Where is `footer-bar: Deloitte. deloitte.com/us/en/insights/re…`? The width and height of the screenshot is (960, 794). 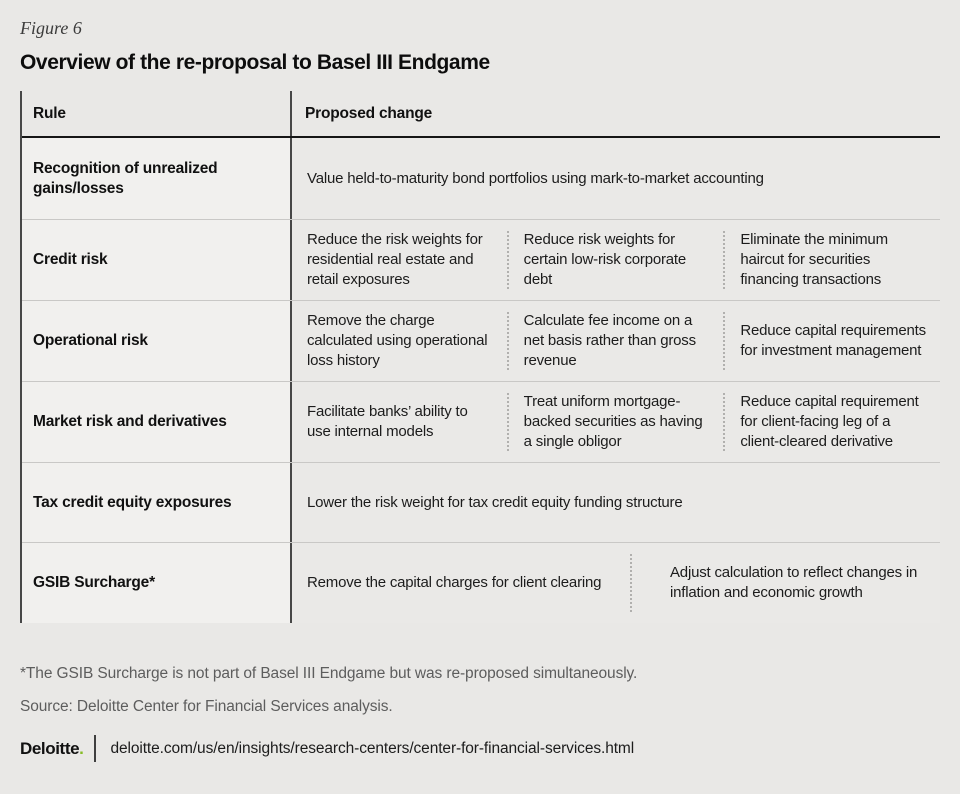
footer-bar: Deloitte. deloitte.com/us/en/insights/re… is located at coordinates (480, 748).